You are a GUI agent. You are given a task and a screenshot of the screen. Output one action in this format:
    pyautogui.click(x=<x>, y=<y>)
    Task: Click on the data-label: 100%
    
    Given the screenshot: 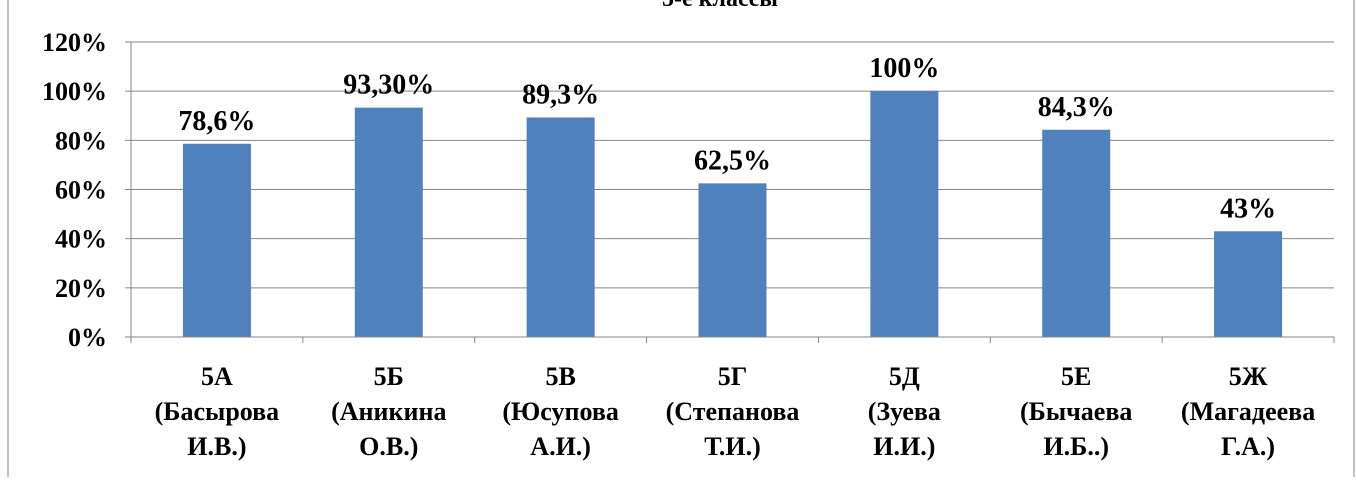 What is the action you would take?
    pyautogui.click(x=904, y=68)
    